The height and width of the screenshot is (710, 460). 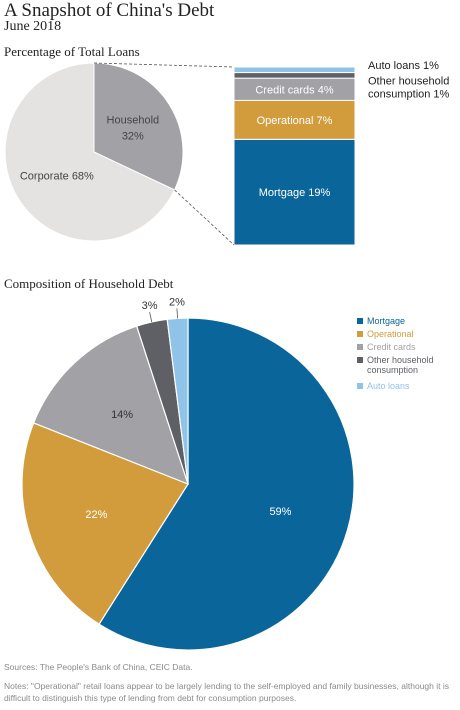 I want to click on pie-total-loans-title: Percentage of Total Loans, so click(x=72, y=51).